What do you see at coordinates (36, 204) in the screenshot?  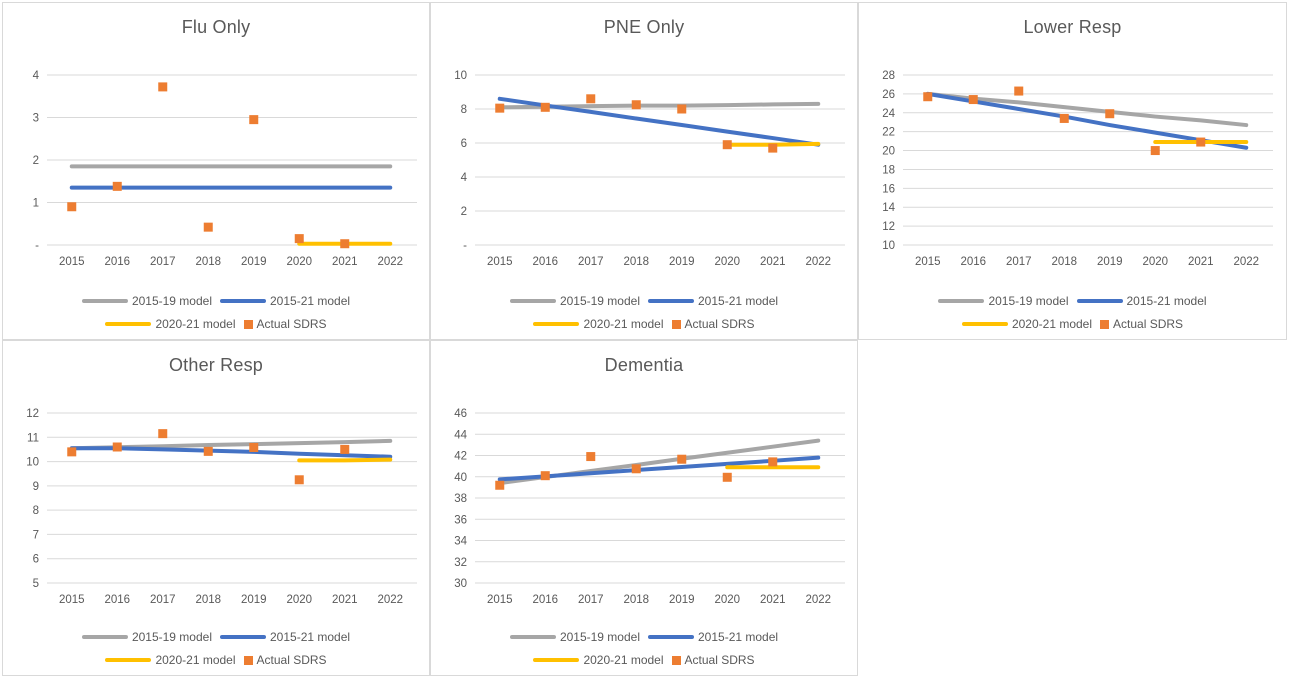 I see `y-tick-label: 1` at bounding box center [36, 204].